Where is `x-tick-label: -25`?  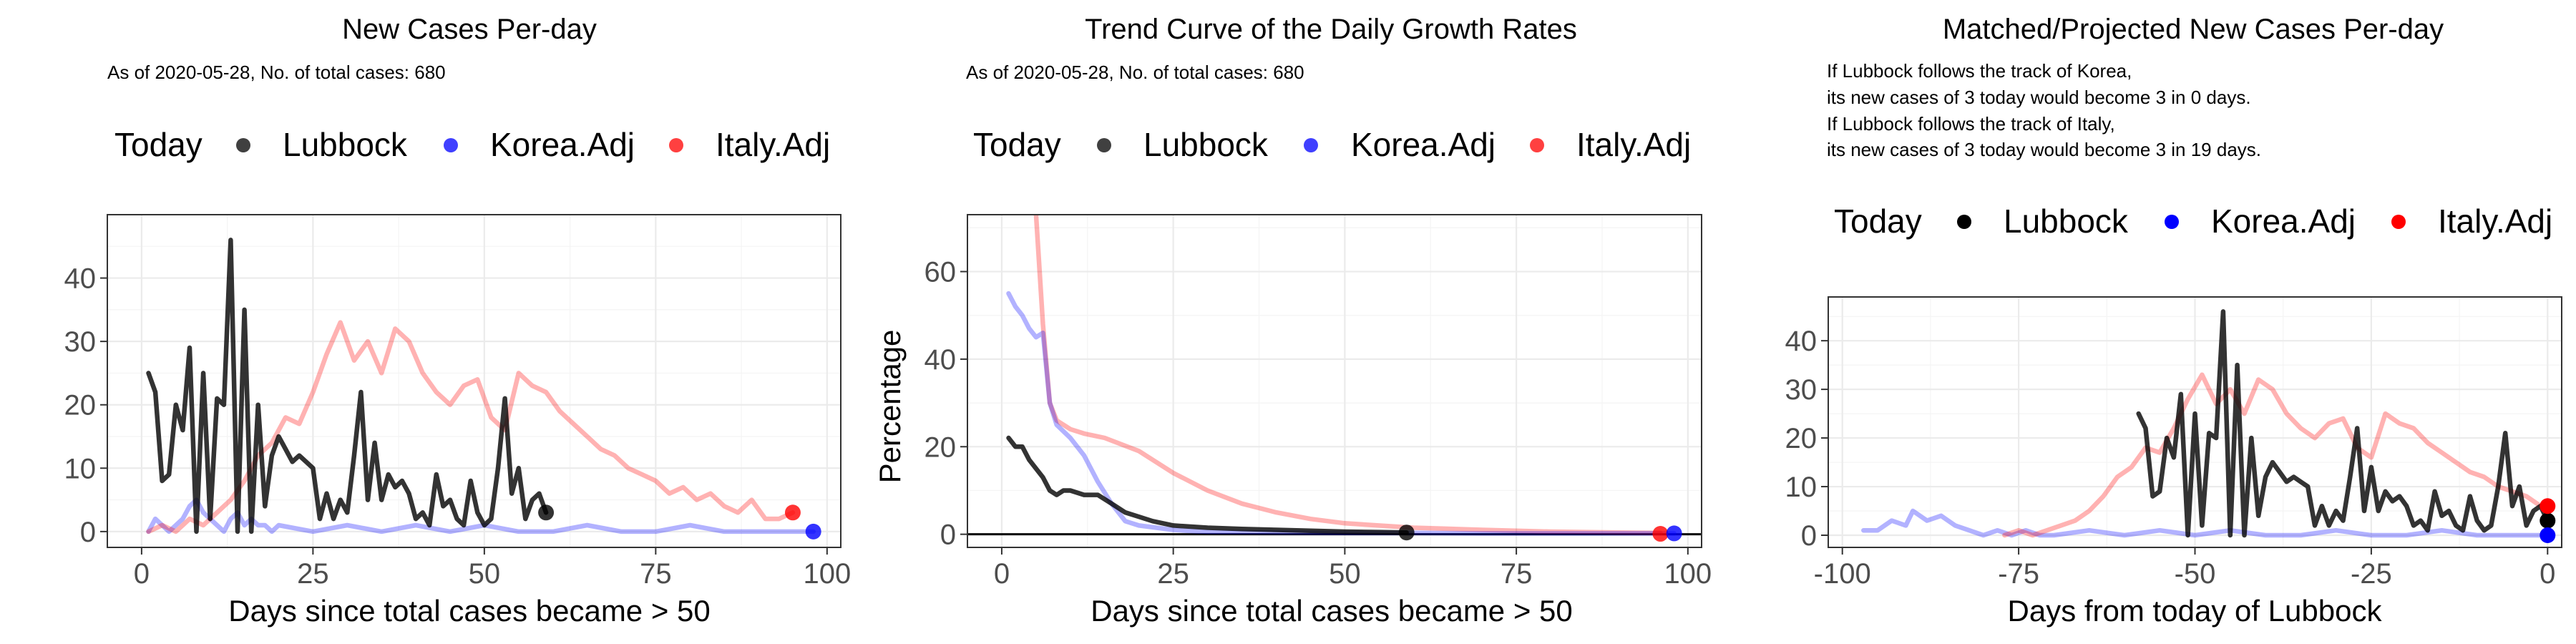
x-tick-label: -25 is located at coordinates (2371, 574).